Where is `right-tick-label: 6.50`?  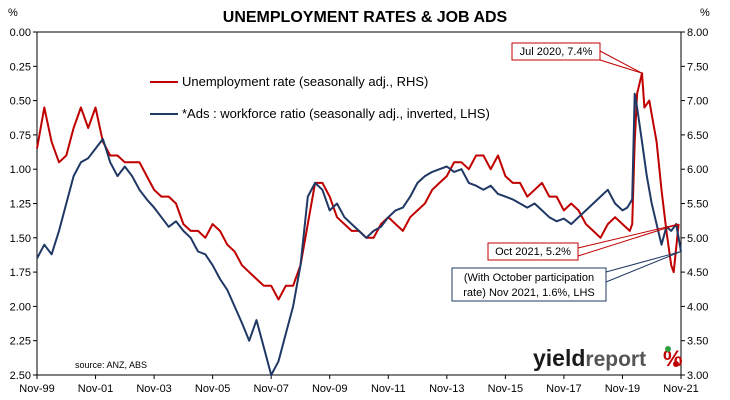
right-tick-label: 6.50 is located at coordinates (697, 136).